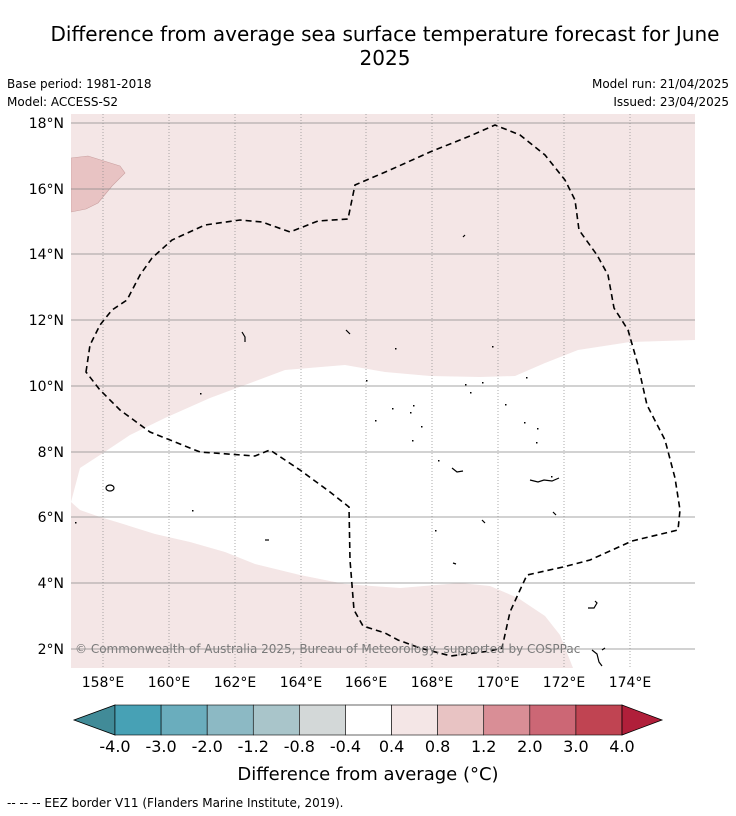  What do you see at coordinates (345, 746) in the screenshot?
I see `colorbar-tick-label: -0.4` at bounding box center [345, 746].